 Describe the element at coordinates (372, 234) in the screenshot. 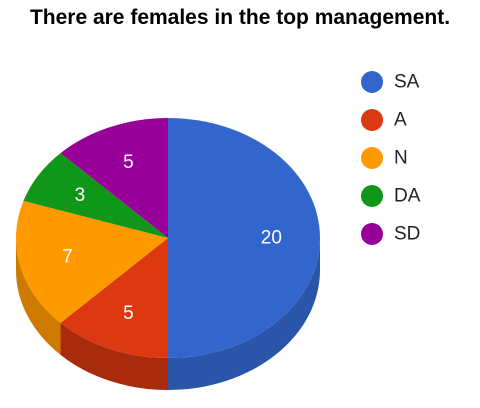

I see `legend-marker-sd` at that location.